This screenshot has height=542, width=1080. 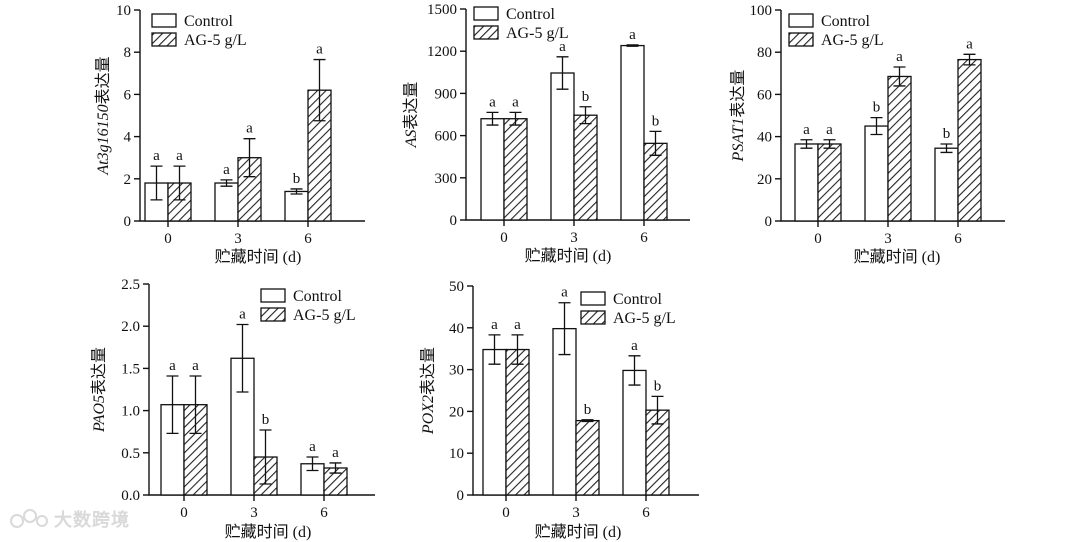 I want to click on y-tick-label: 80, so click(x=764, y=53).